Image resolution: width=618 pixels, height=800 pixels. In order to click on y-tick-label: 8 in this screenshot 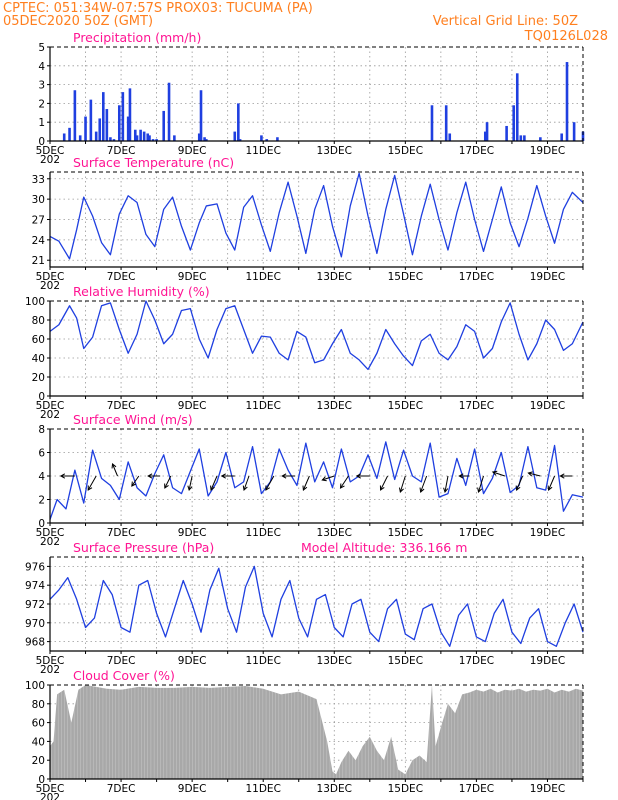, I will do `click(41, 430)`.